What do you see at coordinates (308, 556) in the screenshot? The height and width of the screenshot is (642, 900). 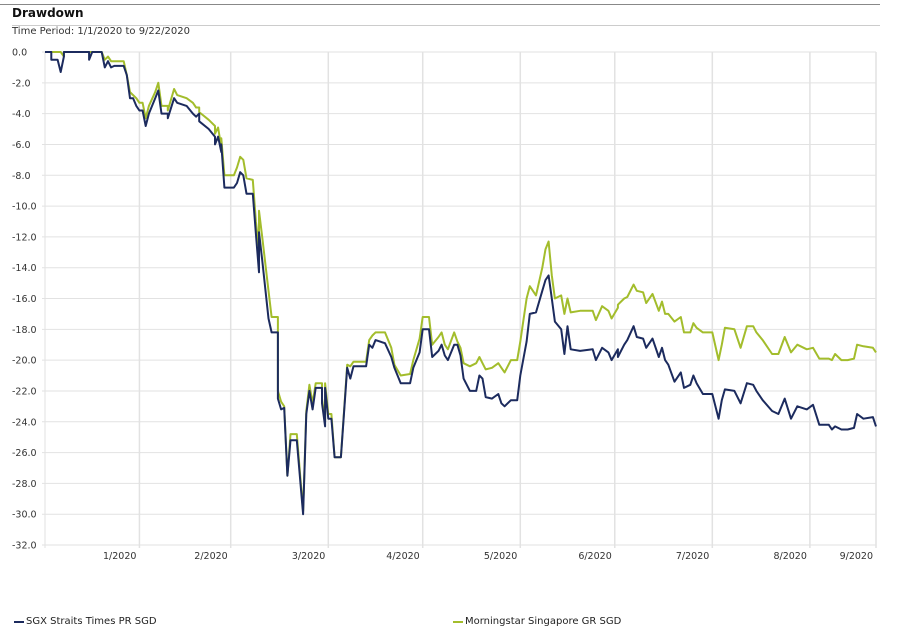 I see `x-tick-label: 3/2020` at bounding box center [308, 556].